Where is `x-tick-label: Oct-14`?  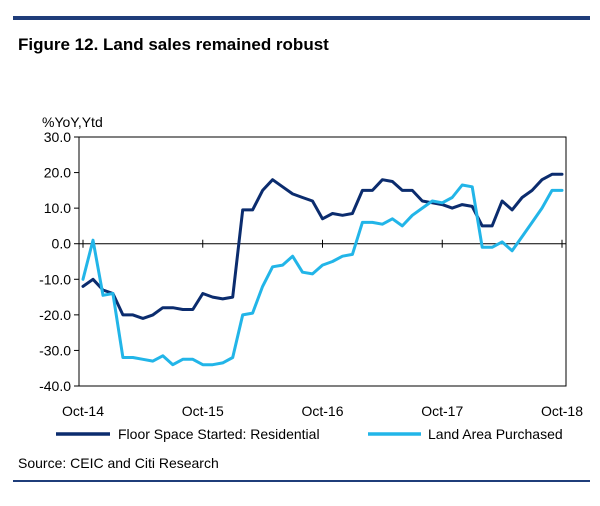
x-tick-label: Oct-14 is located at coordinates (83, 411).